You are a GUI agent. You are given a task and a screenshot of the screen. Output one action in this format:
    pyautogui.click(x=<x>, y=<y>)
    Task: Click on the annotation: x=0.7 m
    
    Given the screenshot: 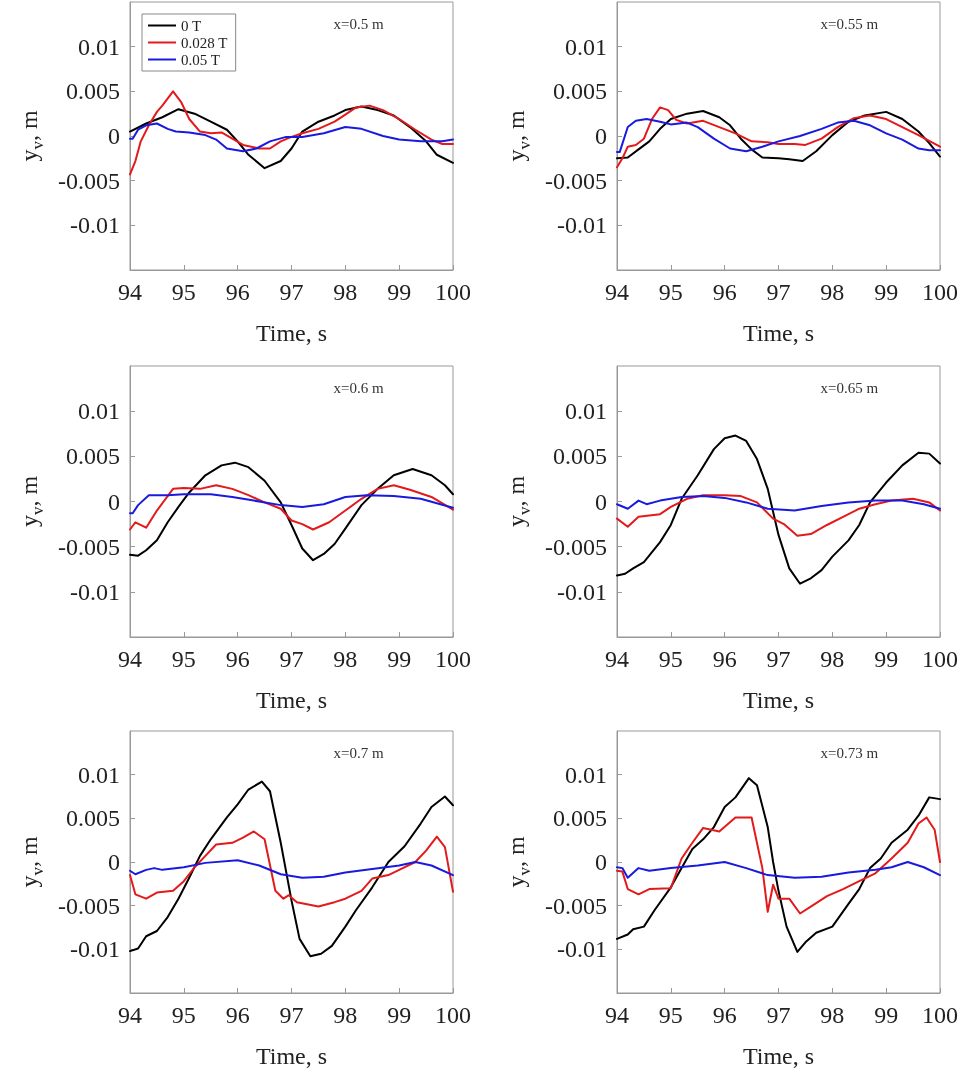 What is the action you would take?
    pyautogui.click(x=358, y=752)
    